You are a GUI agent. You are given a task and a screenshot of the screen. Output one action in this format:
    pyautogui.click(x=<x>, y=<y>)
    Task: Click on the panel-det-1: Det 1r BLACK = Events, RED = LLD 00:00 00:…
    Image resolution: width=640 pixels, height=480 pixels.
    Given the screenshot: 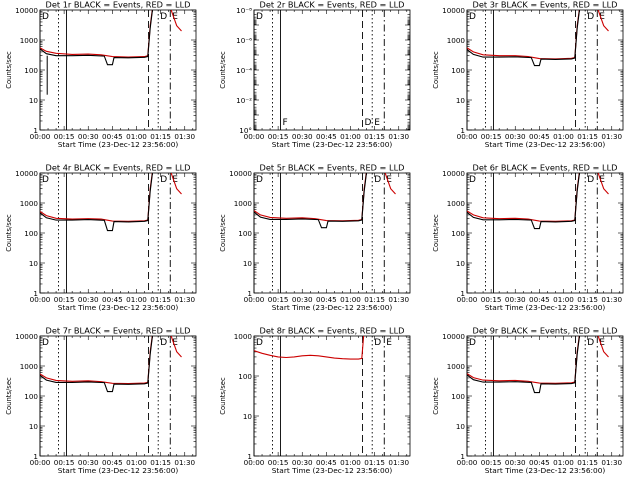 What is the action you would take?
    pyautogui.click(x=101, y=74)
    